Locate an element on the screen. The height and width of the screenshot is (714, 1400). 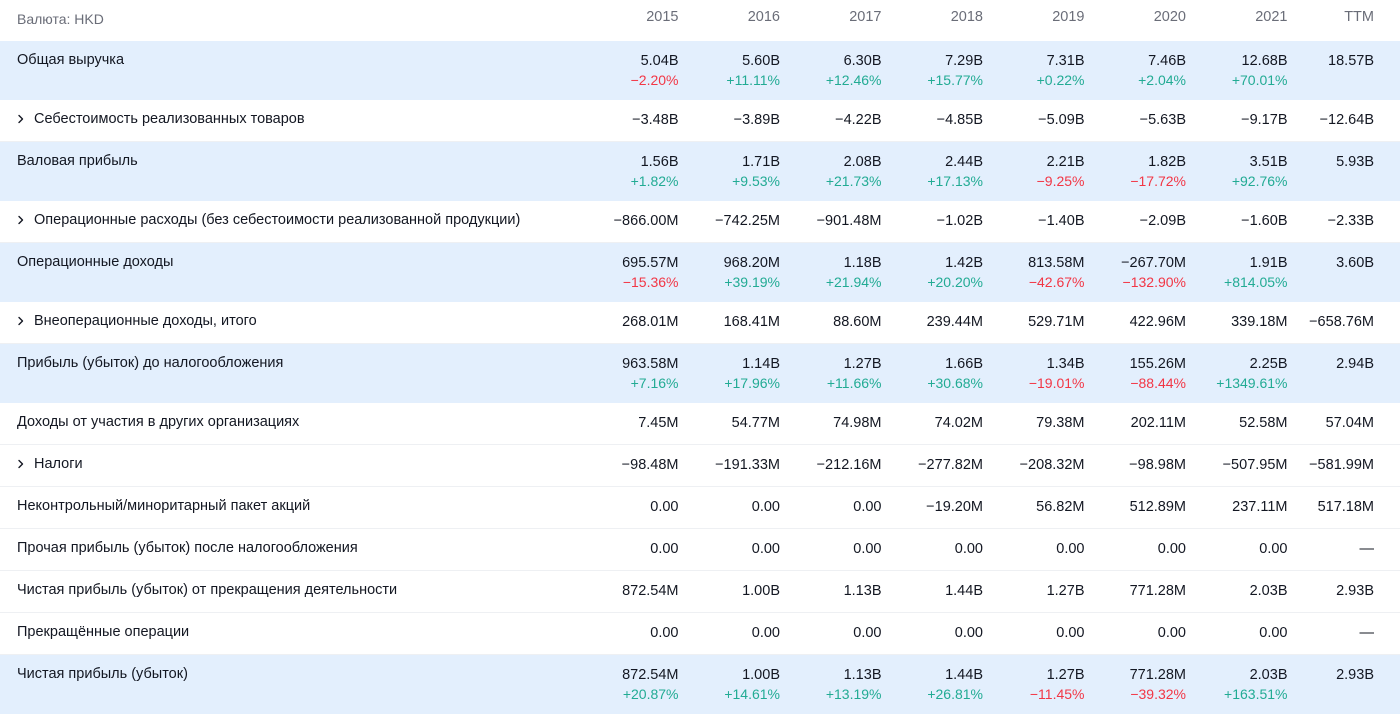
value-cell-2016: 1.00B is located at coordinates (729, 585).